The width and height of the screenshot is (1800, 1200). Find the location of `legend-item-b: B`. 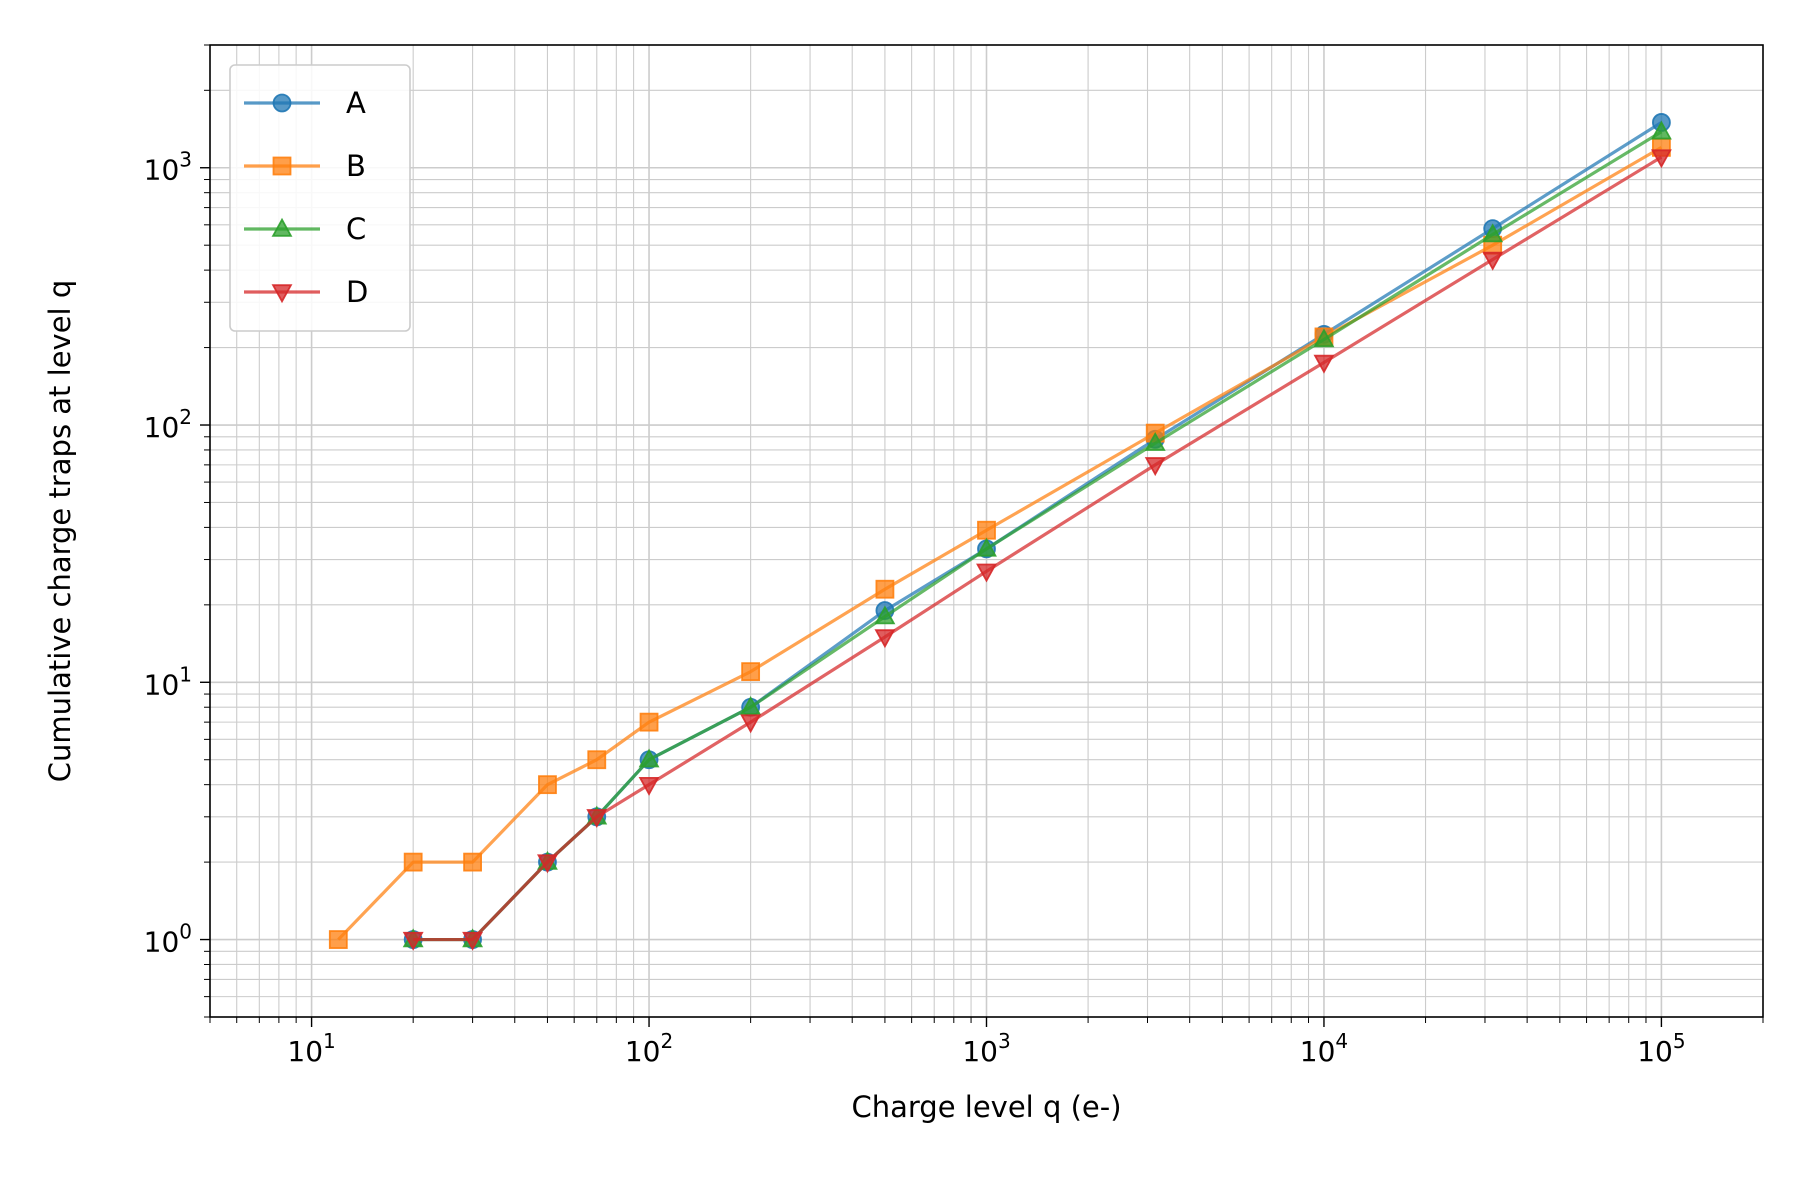

legend-item-b: B is located at coordinates (305, 166).